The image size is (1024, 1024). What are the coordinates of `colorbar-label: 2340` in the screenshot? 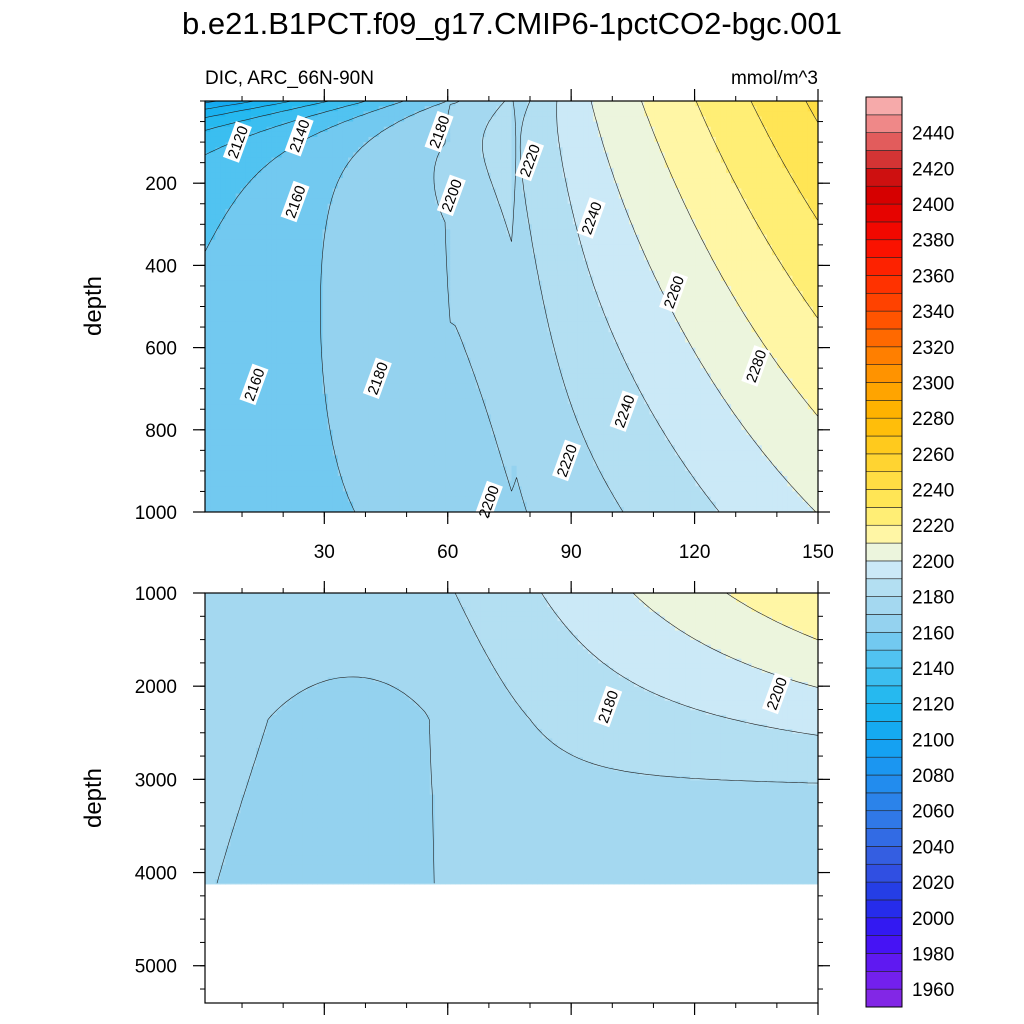 It's located at (933, 312).